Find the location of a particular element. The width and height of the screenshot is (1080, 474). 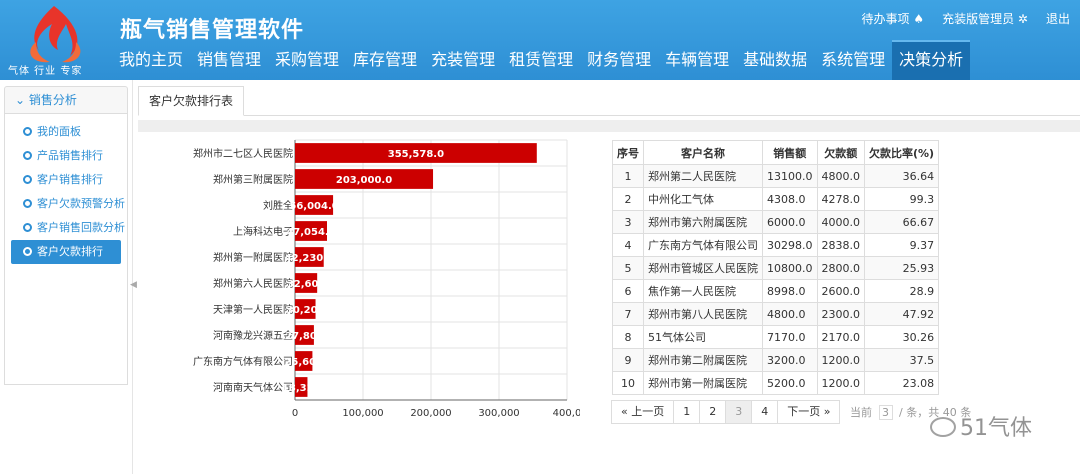

sidebar-item-debt-rank: 客户欠款排行 is located at coordinates (66, 252).